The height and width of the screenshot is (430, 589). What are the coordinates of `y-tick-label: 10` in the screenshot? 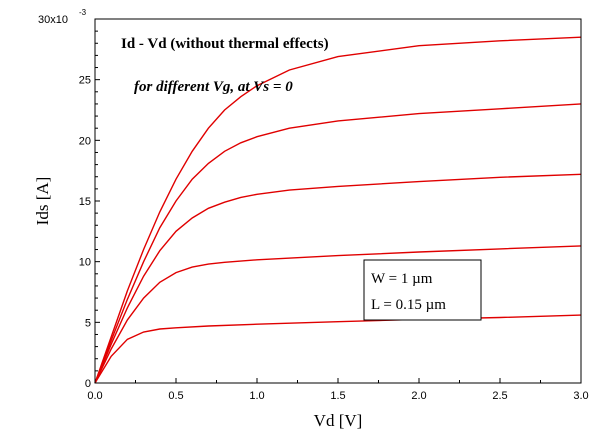 It's located at (85, 263).